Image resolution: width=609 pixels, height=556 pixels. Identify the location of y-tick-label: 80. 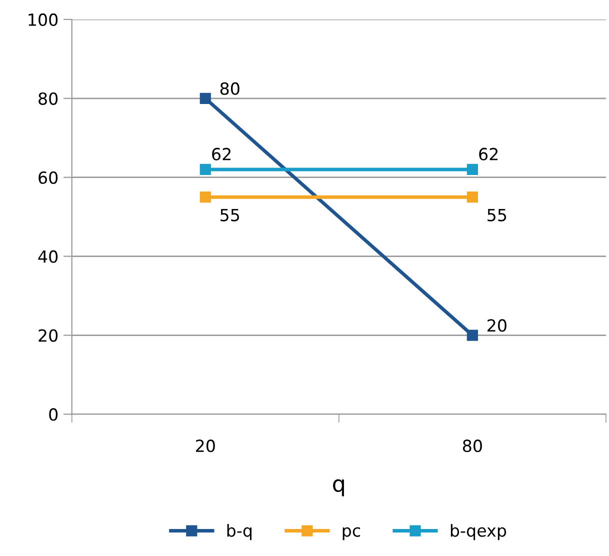
(48, 98).